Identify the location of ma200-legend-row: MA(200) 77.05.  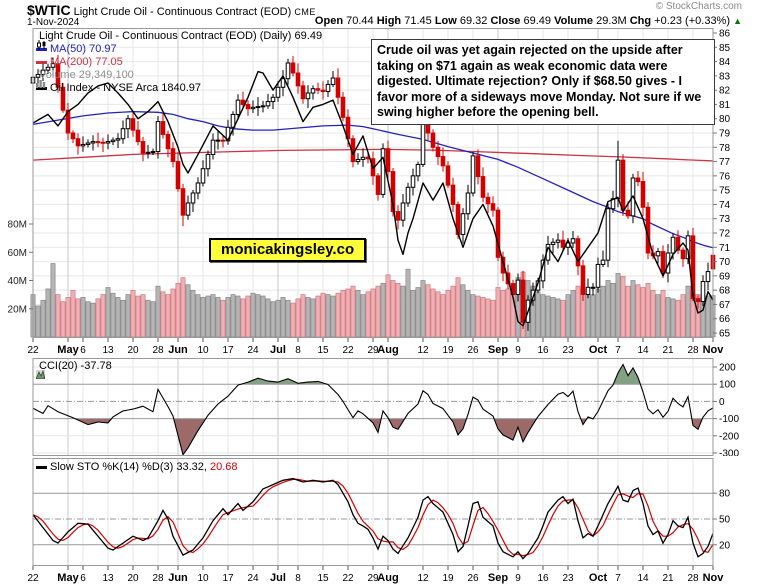
(179, 62).